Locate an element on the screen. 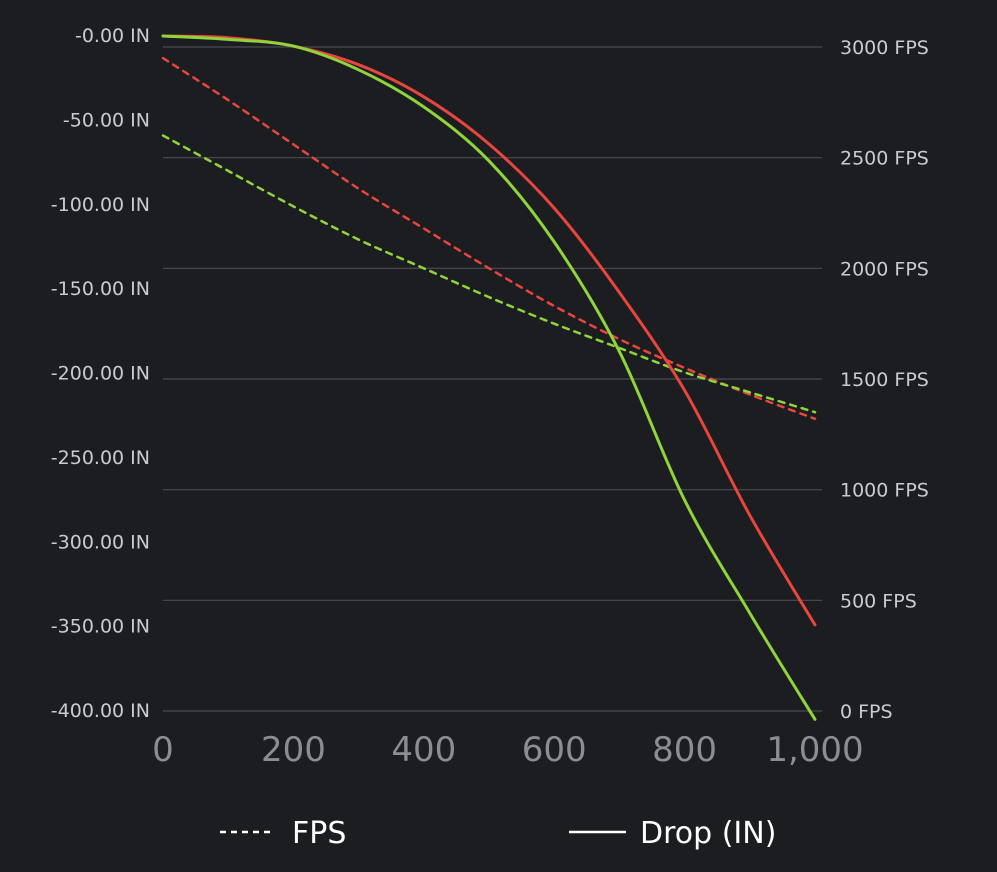 This screenshot has height=872, width=997. x-tick-label: 0 is located at coordinates (163, 750).